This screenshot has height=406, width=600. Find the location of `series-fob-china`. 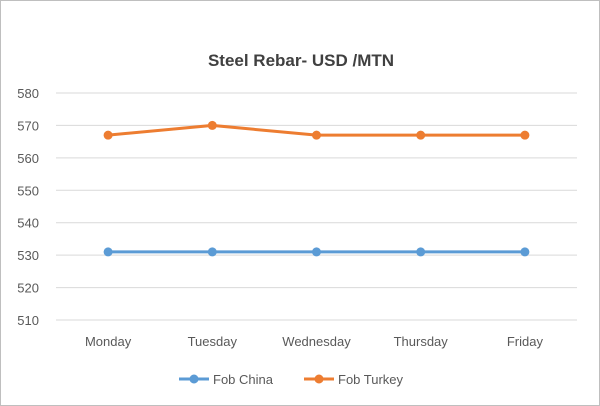

series-fob-china is located at coordinates (316, 252).